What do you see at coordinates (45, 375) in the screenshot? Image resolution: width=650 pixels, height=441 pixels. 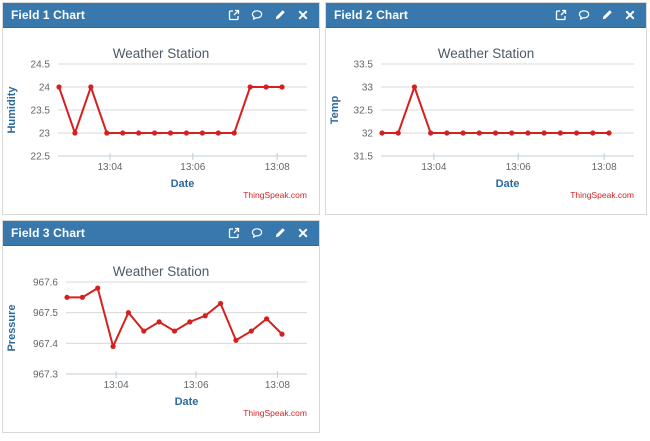 I see `y-tick-label: 967.3` at bounding box center [45, 375].